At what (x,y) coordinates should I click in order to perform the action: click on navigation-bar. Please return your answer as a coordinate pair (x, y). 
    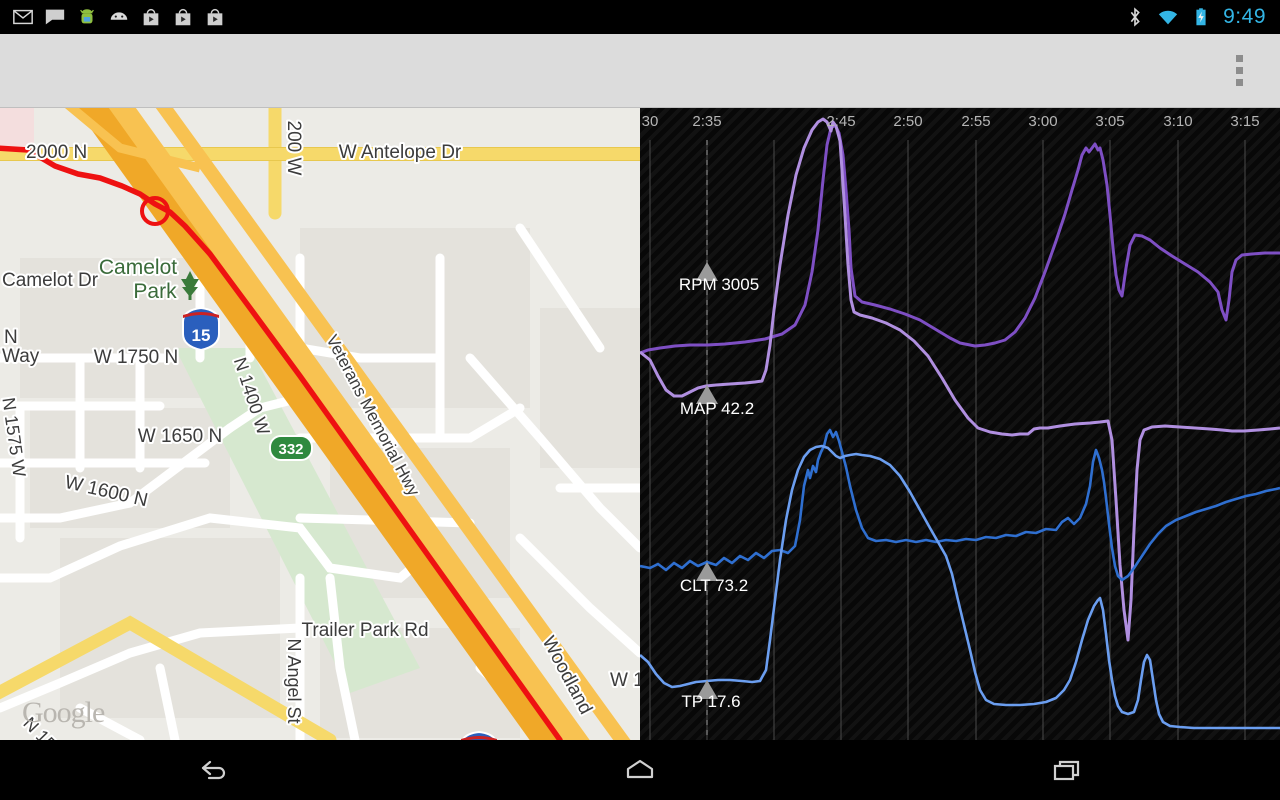
    Looking at the image, I should click on (640, 770).